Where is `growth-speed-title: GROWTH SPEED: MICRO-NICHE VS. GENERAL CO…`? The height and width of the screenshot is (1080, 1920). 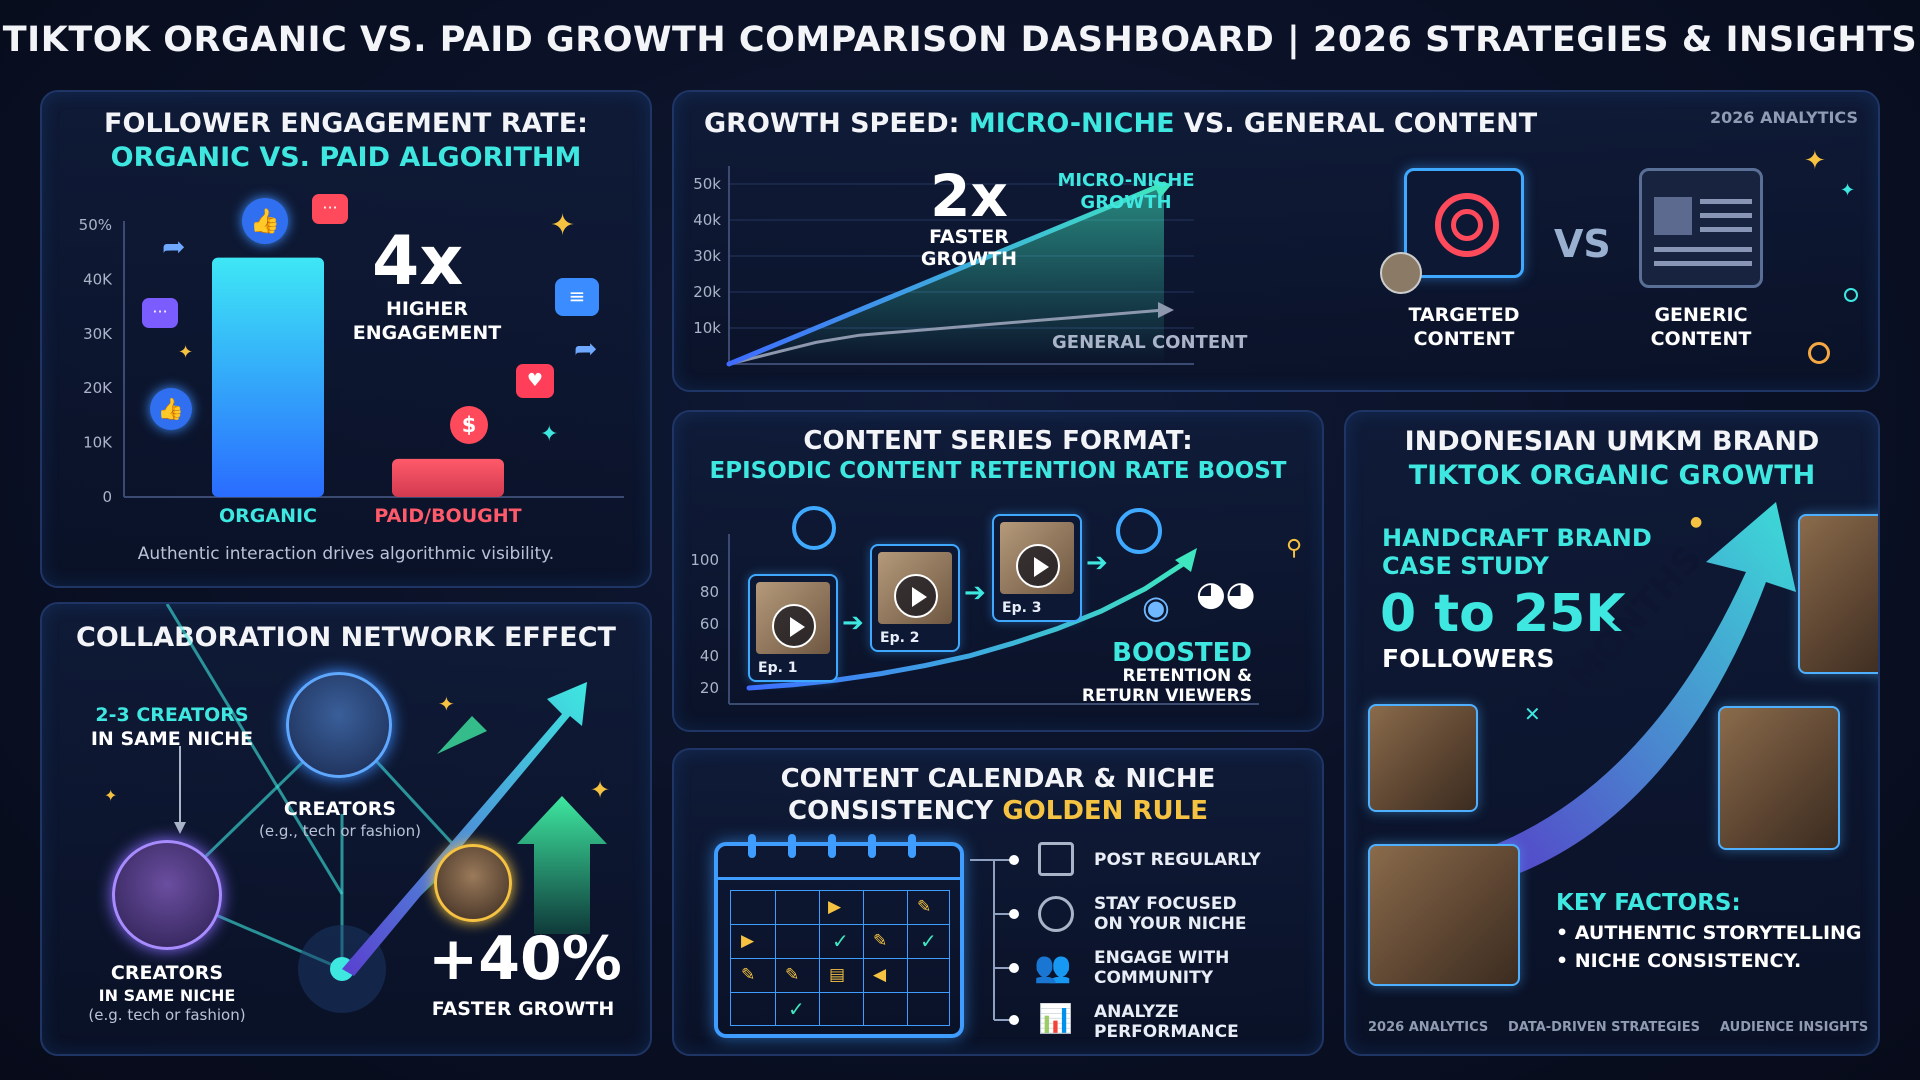
growth-speed-title: GROWTH SPEED: MICRO-NICHE VS. GENERAL CO… is located at coordinates (1120, 123).